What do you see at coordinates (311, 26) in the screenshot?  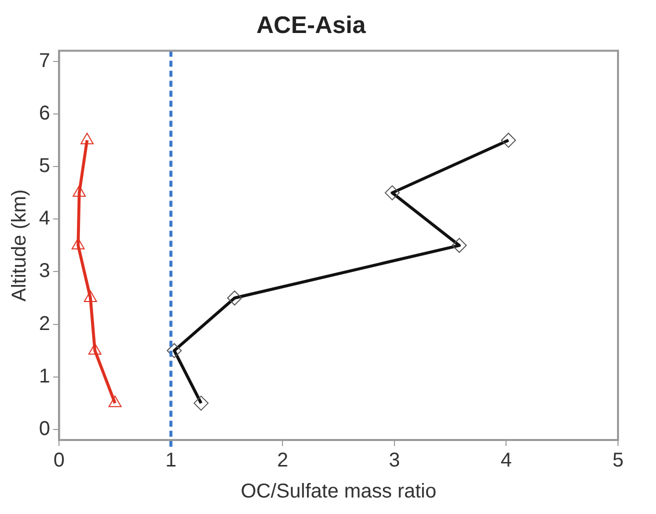 I see `chart-title: ACE-Asia` at bounding box center [311, 26].